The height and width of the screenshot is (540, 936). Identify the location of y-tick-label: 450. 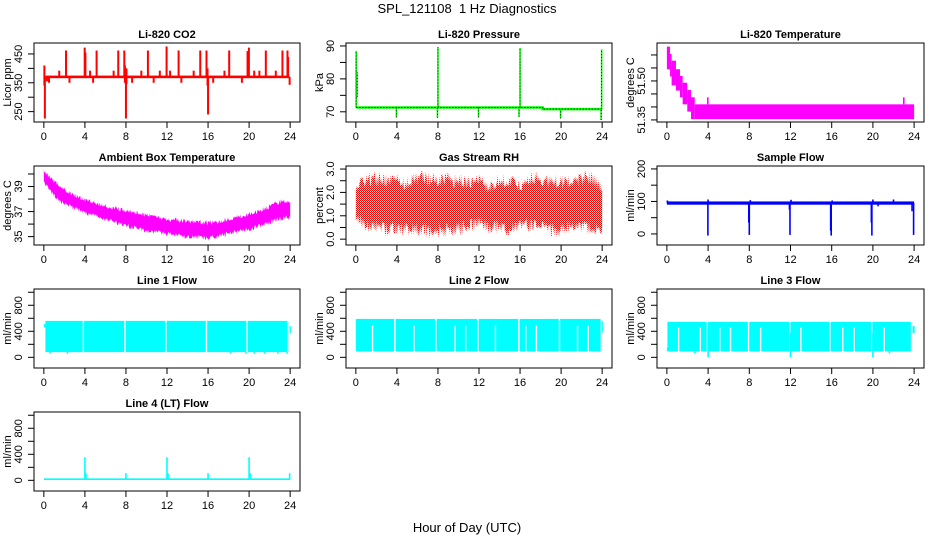
(19, 54).